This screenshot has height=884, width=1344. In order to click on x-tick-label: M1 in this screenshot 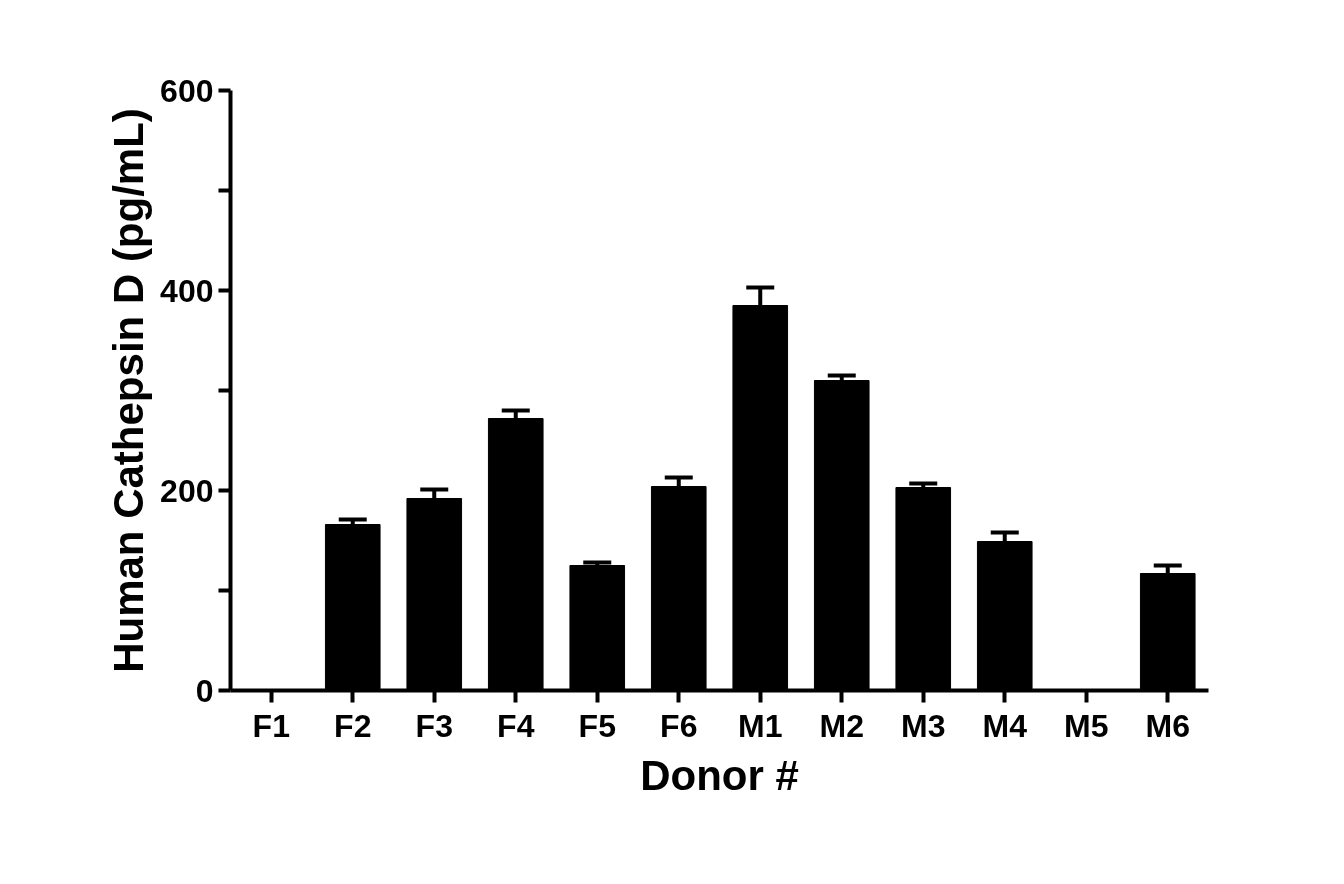, I will do `click(760, 725)`.